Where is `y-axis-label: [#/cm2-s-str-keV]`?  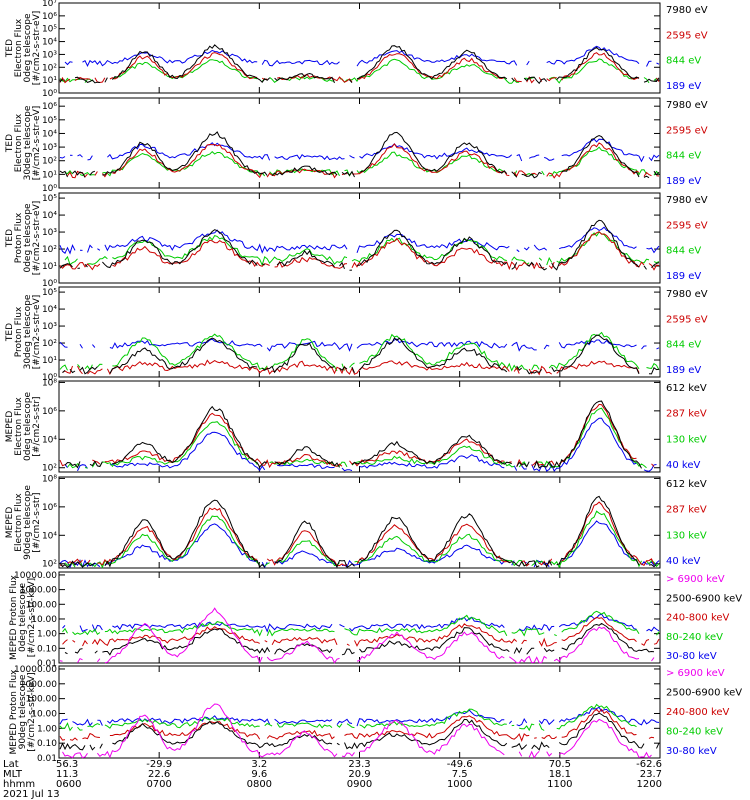 y-axis-label: [#/cm2-s-str-keV] is located at coordinates (32, 617).